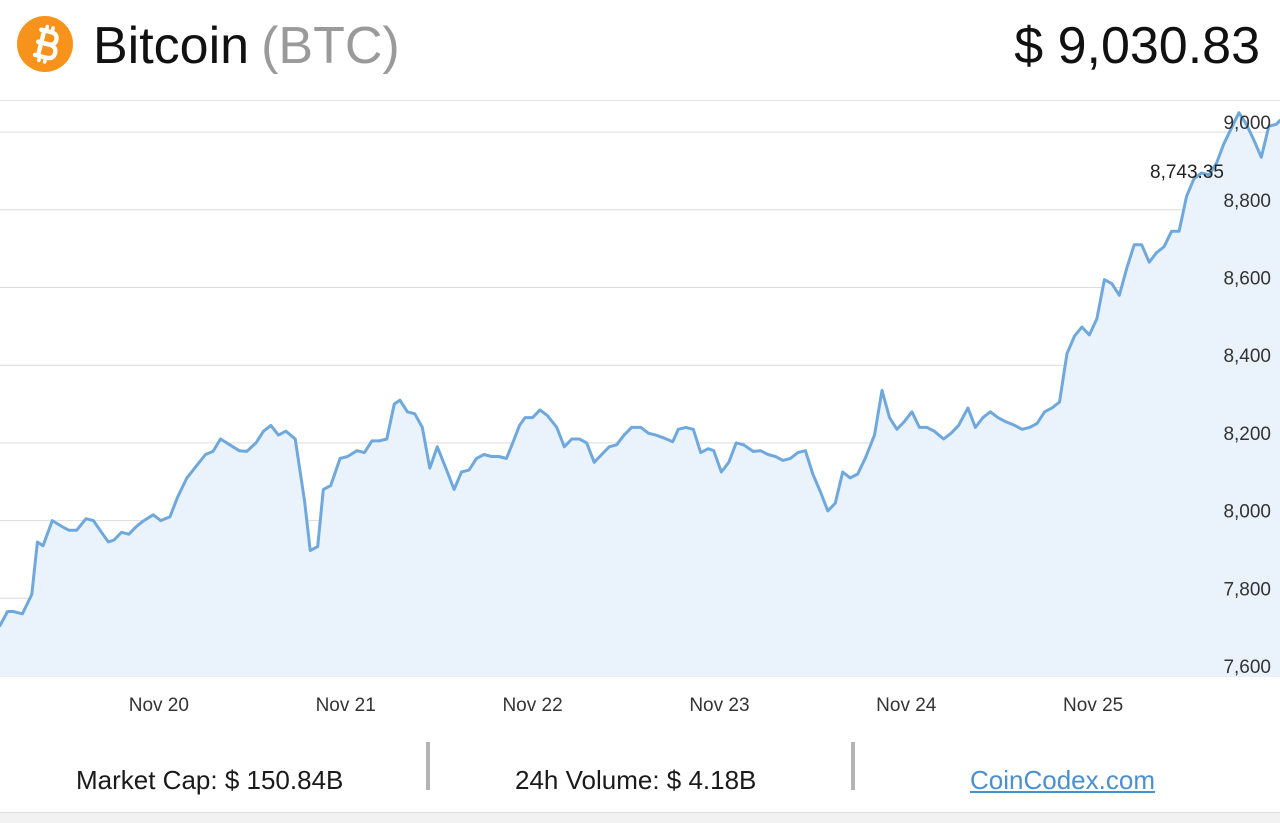  What do you see at coordinates (159, 705) in the screenshot?
I see `x-tick-label: Nov 20` at bounding box center [159, 705].